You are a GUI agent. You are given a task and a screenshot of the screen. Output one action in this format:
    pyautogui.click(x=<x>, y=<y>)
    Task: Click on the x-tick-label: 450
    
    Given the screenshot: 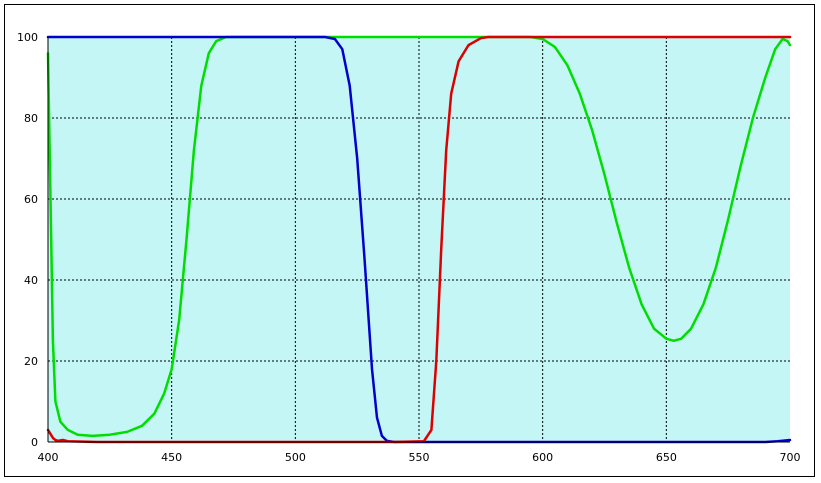 What is the action you would take?
    pyautogui.click(x=171, y=457)
    